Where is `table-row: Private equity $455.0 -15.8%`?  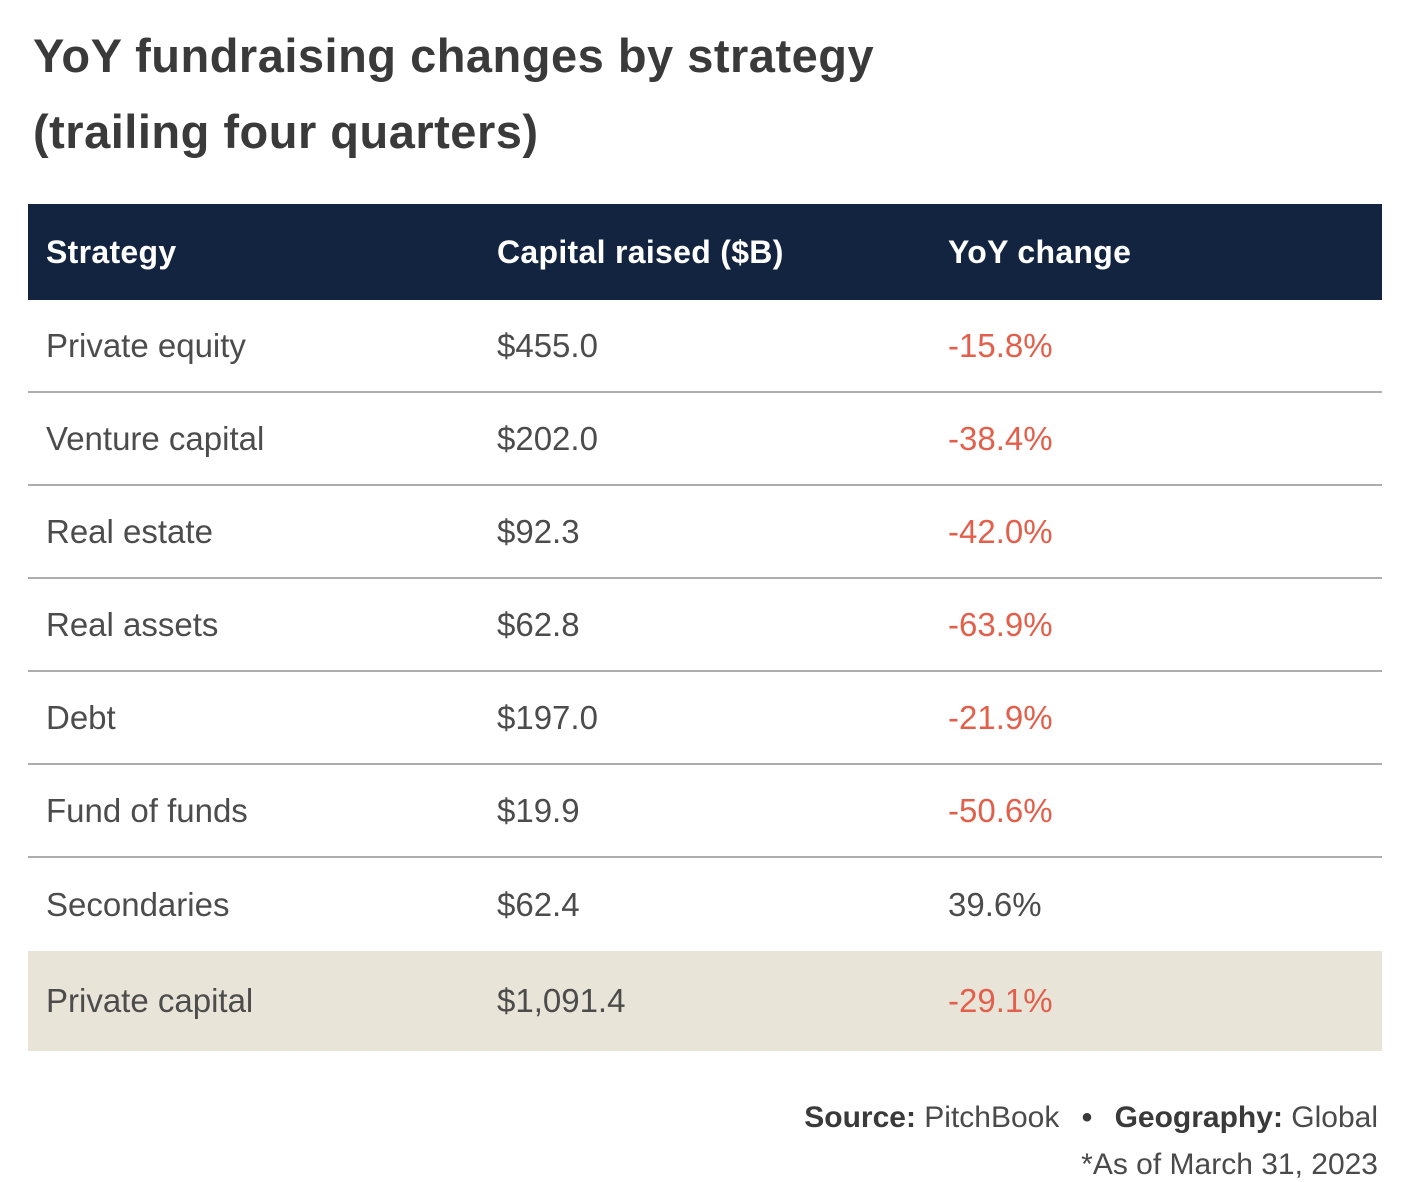 table-row: Private equity $455.0 -15.8% is located at coordinates (705, 347).